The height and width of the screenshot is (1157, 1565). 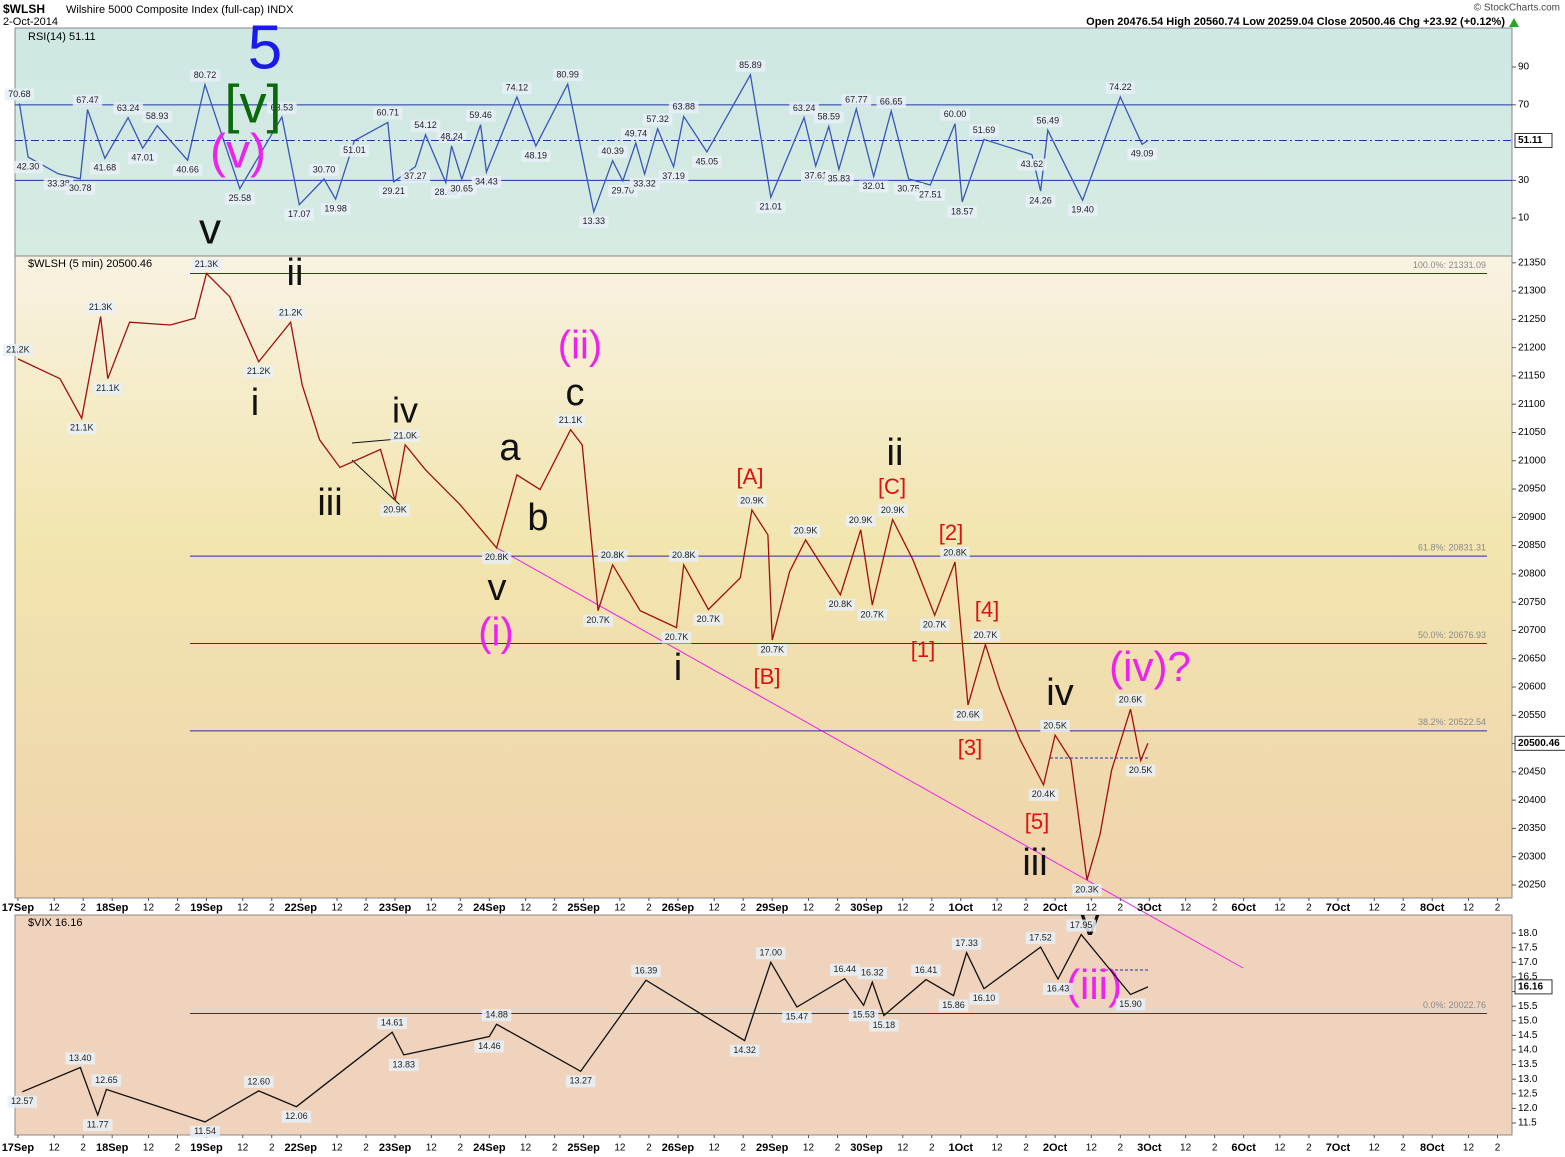 What do you see at coordinates (128, 108) in the screenshot?
I see `value-label: 63.24` at bounding box center [128, 108].